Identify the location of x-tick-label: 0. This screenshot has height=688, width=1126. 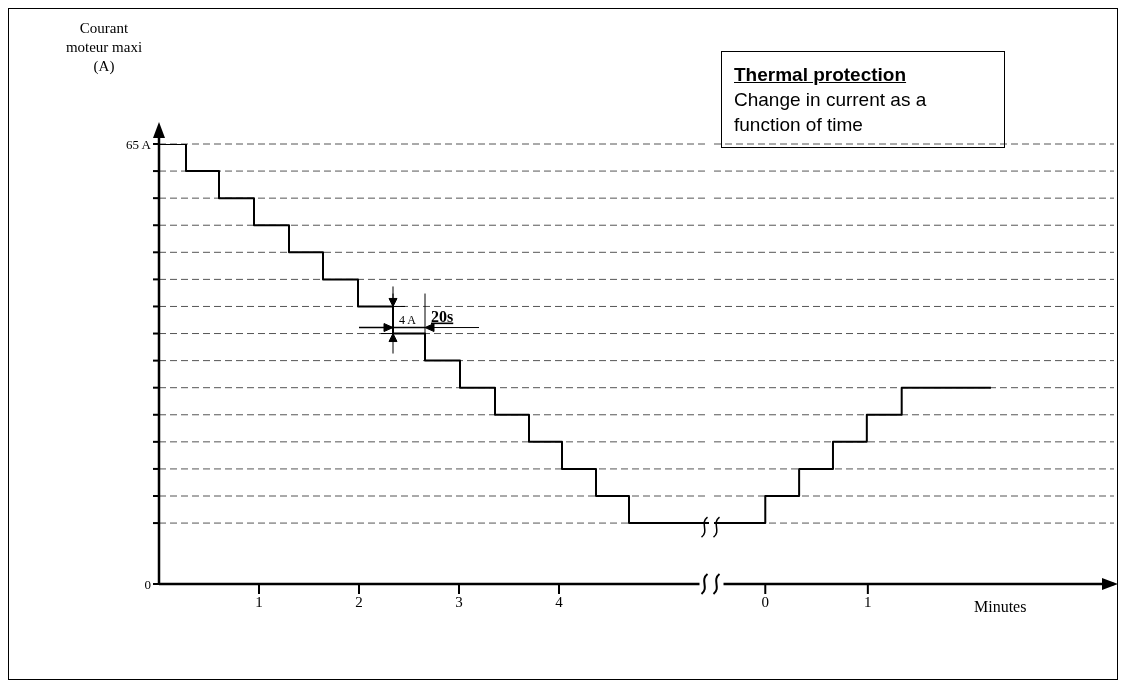
(765, 601).